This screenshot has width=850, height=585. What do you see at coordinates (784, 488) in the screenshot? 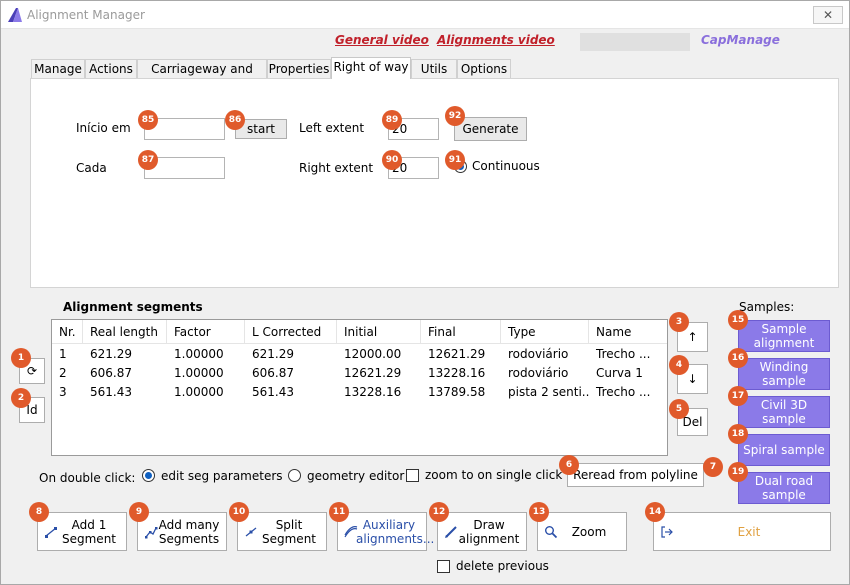
I see `dual-road-sample-button: Dual road sample` at bounding box center [784, 488].